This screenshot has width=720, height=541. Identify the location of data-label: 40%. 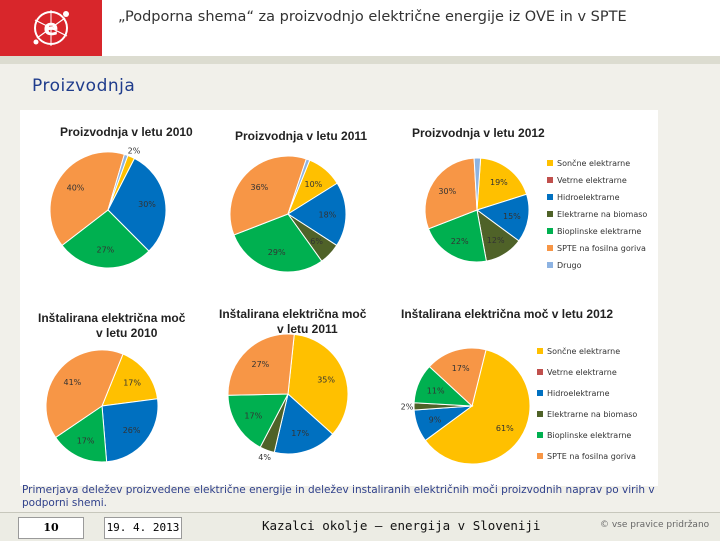
(76, 188).